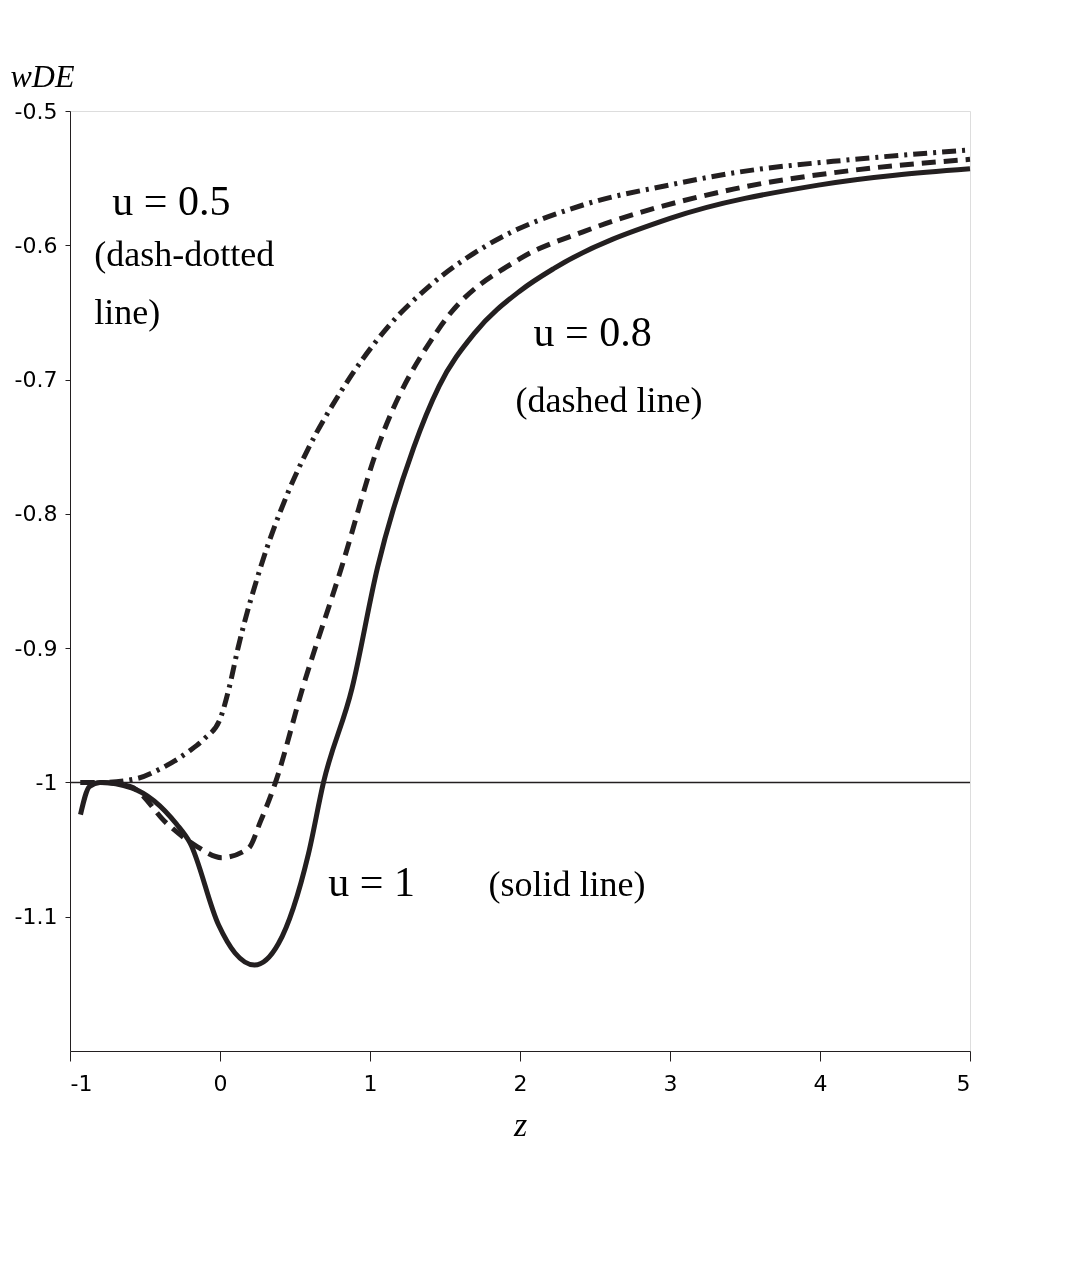 The image size is (1083, 1261). Describe the element at coordinates (184, 282) in the screenshot. I see `annotation: (dash-dotted line)` at that location.